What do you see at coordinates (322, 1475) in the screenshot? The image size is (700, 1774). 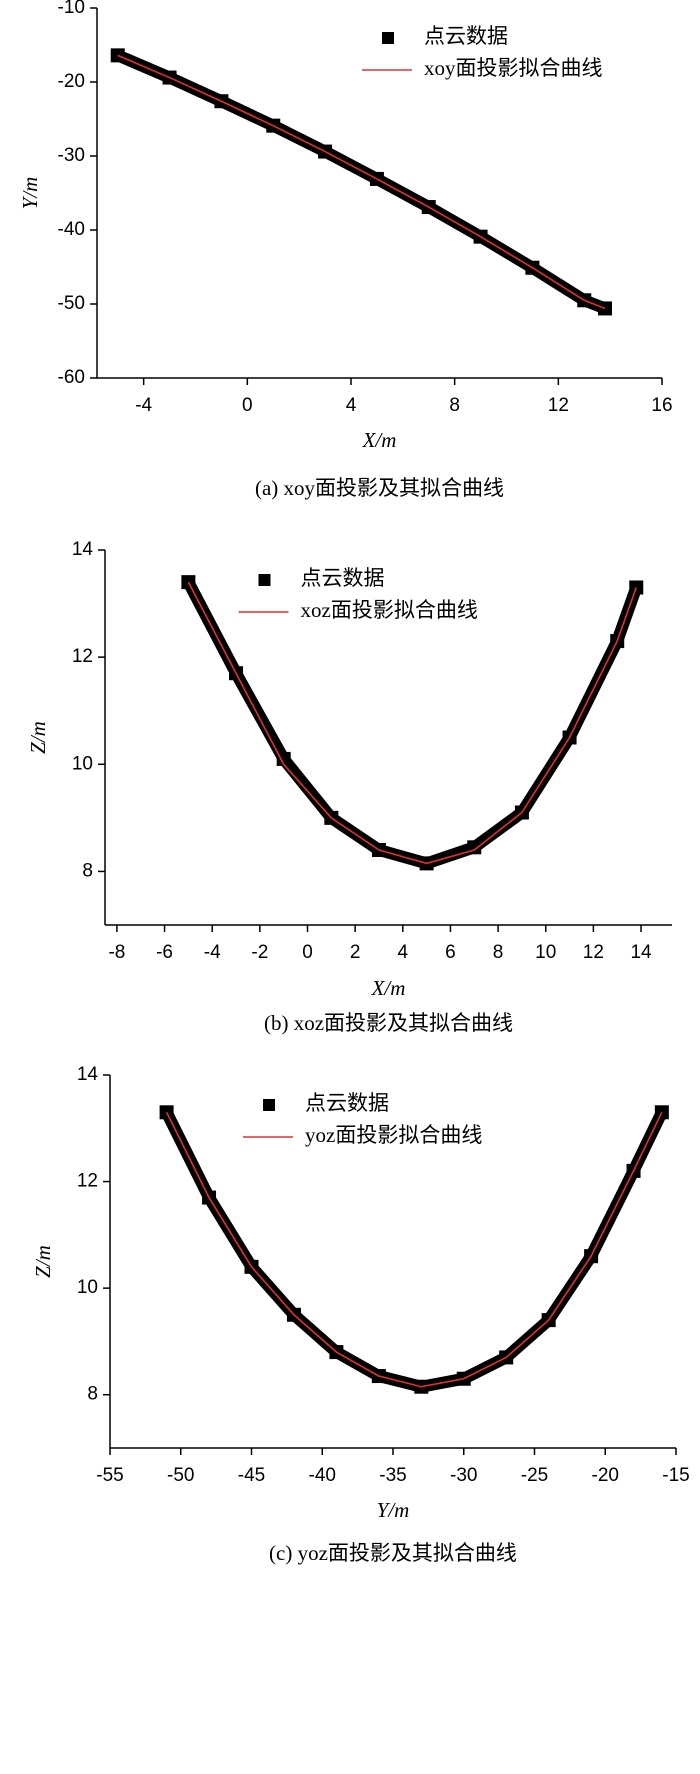 I see `x-tick-label: -40` at bounding box center [322, 1475].